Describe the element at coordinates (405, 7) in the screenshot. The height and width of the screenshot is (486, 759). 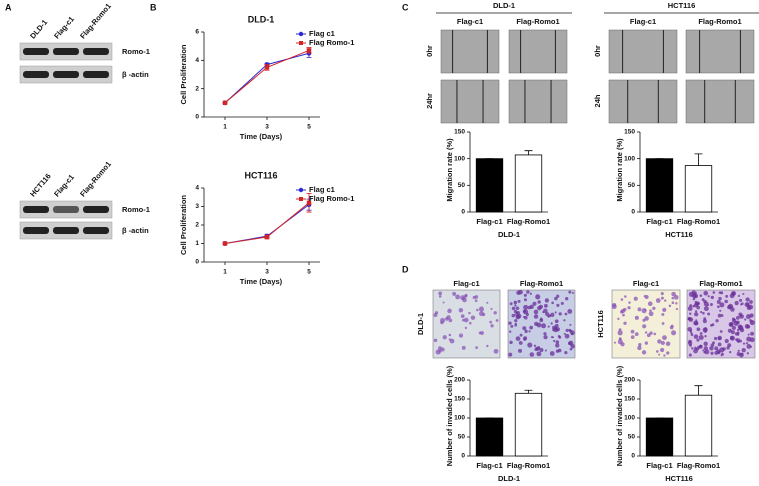
I see `panel-letter: C` at that location.